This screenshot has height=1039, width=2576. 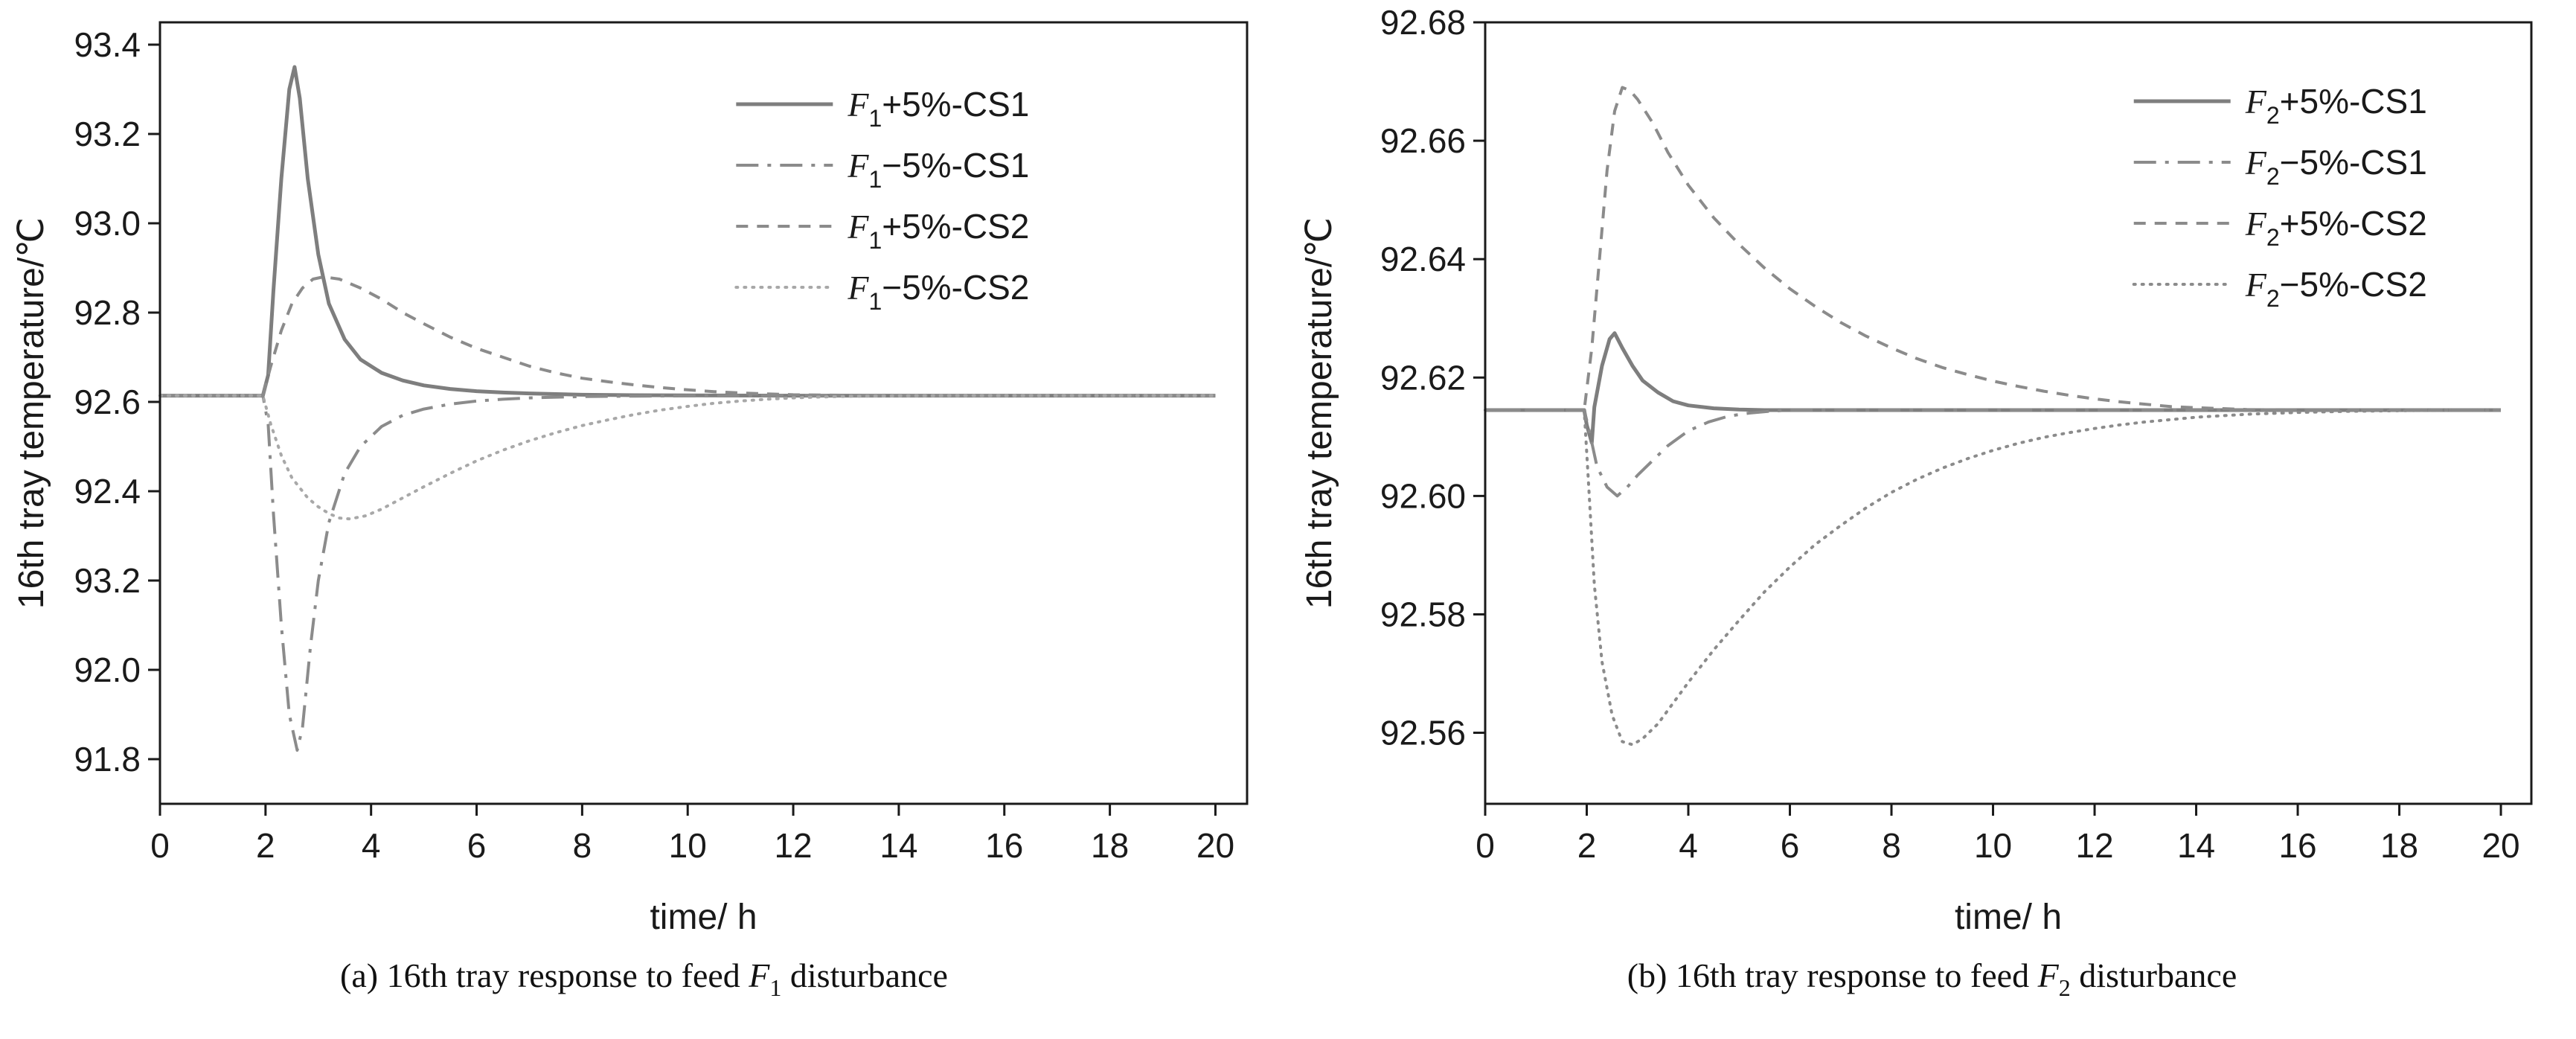 What do you see at coordinates (938, 230) in the screenshot?
I see `legend-label: F1+5%-CS2` at bounding box center [938, 230].